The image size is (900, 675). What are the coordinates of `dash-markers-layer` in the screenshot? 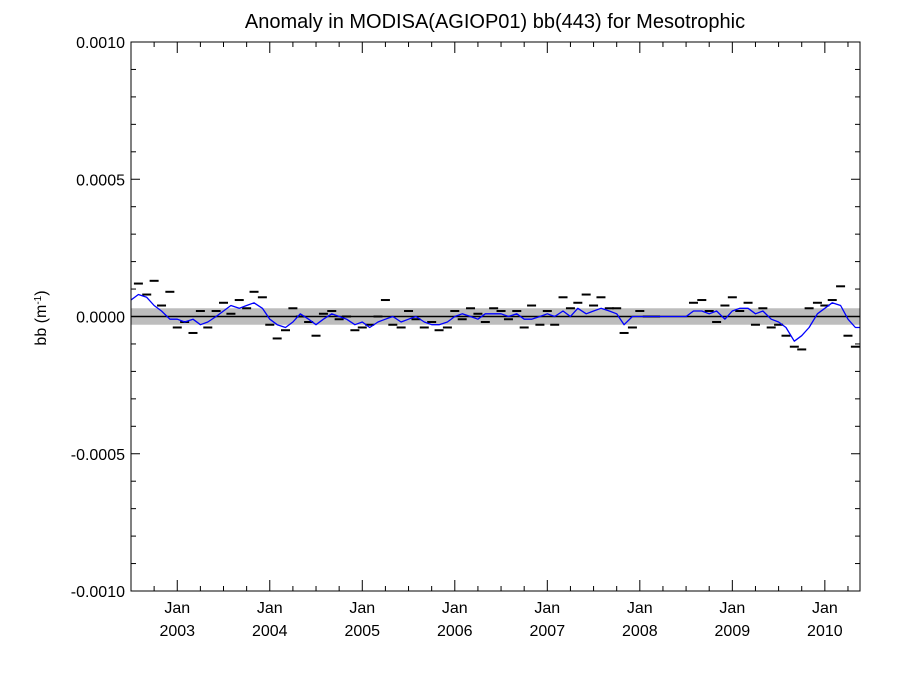 It's located at (496, 315).